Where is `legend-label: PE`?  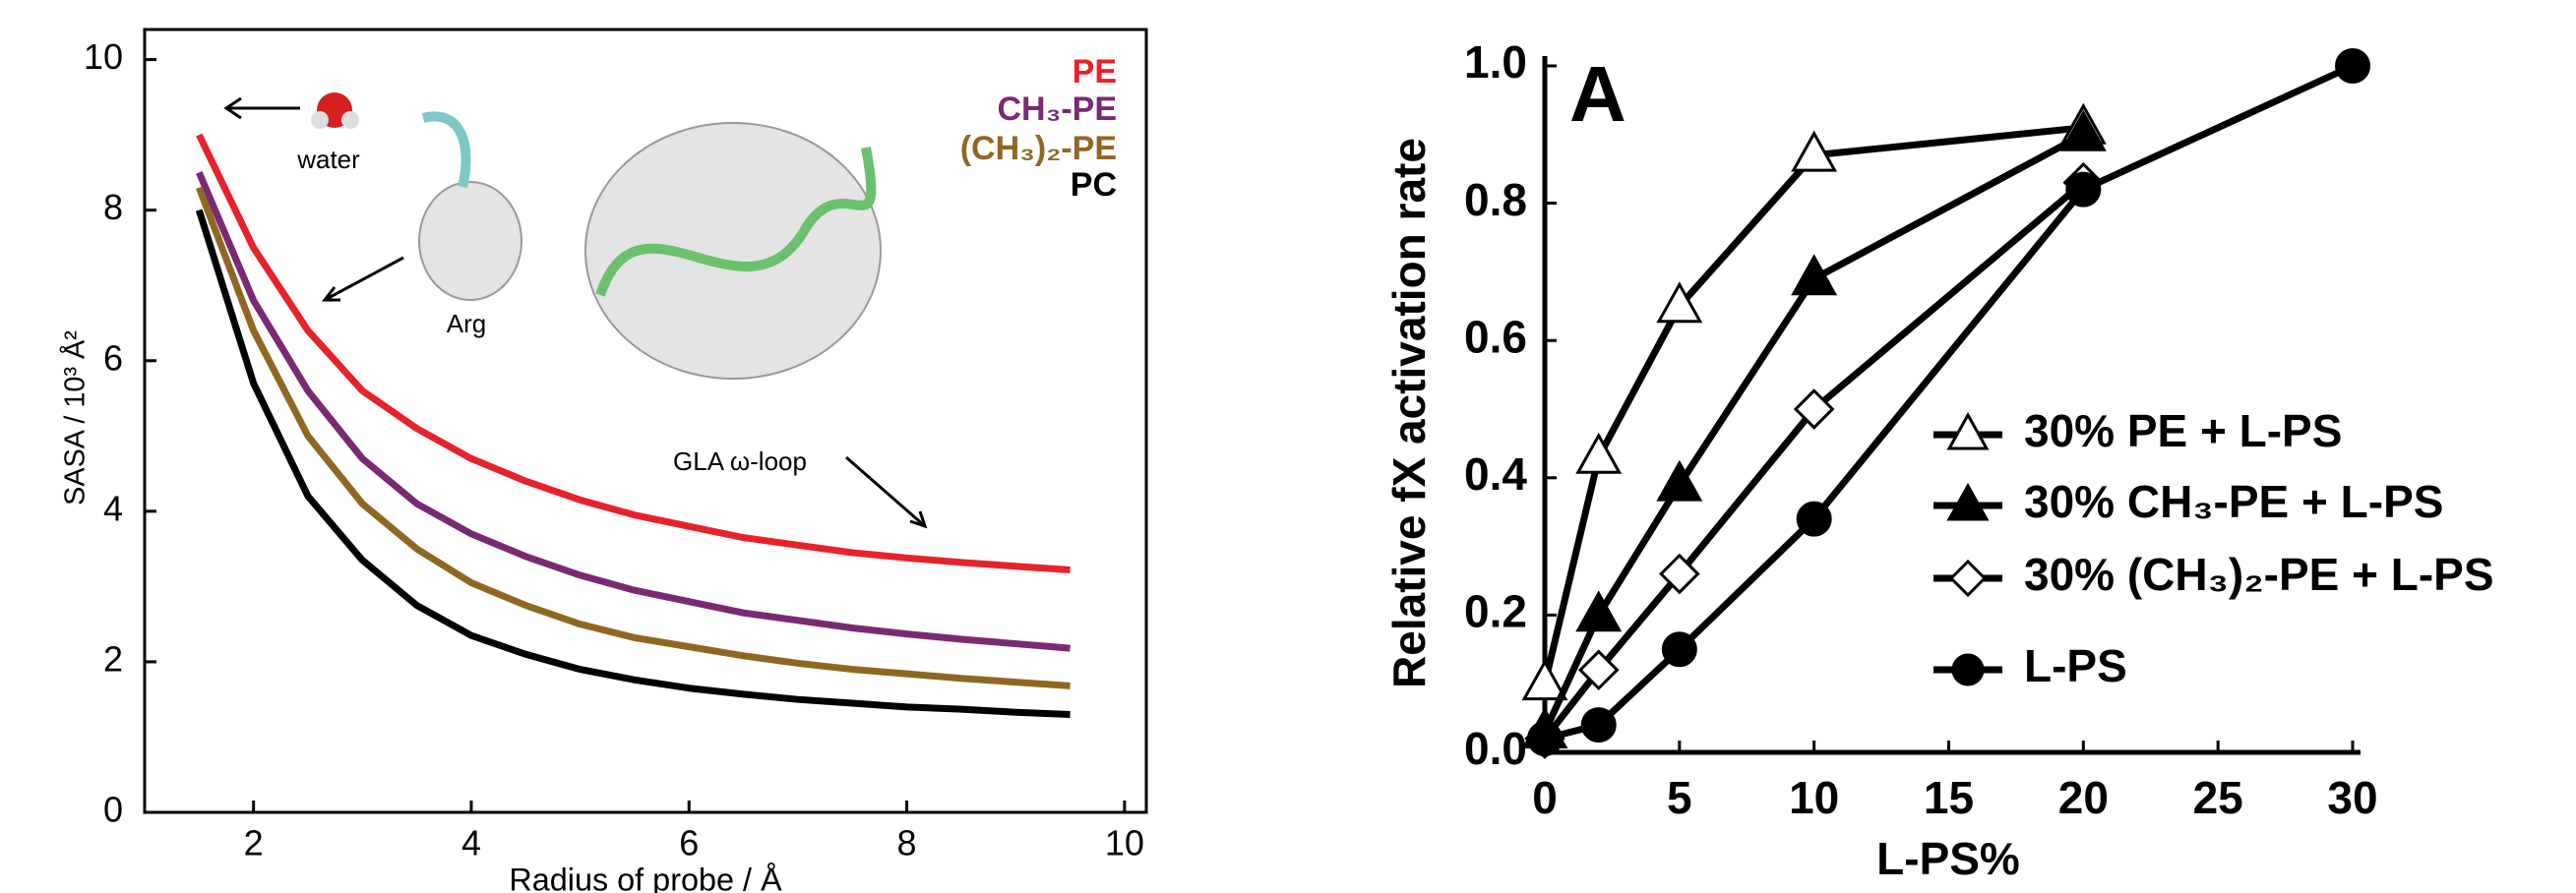
legend-label: PE is located at coordinates (1095, 71).